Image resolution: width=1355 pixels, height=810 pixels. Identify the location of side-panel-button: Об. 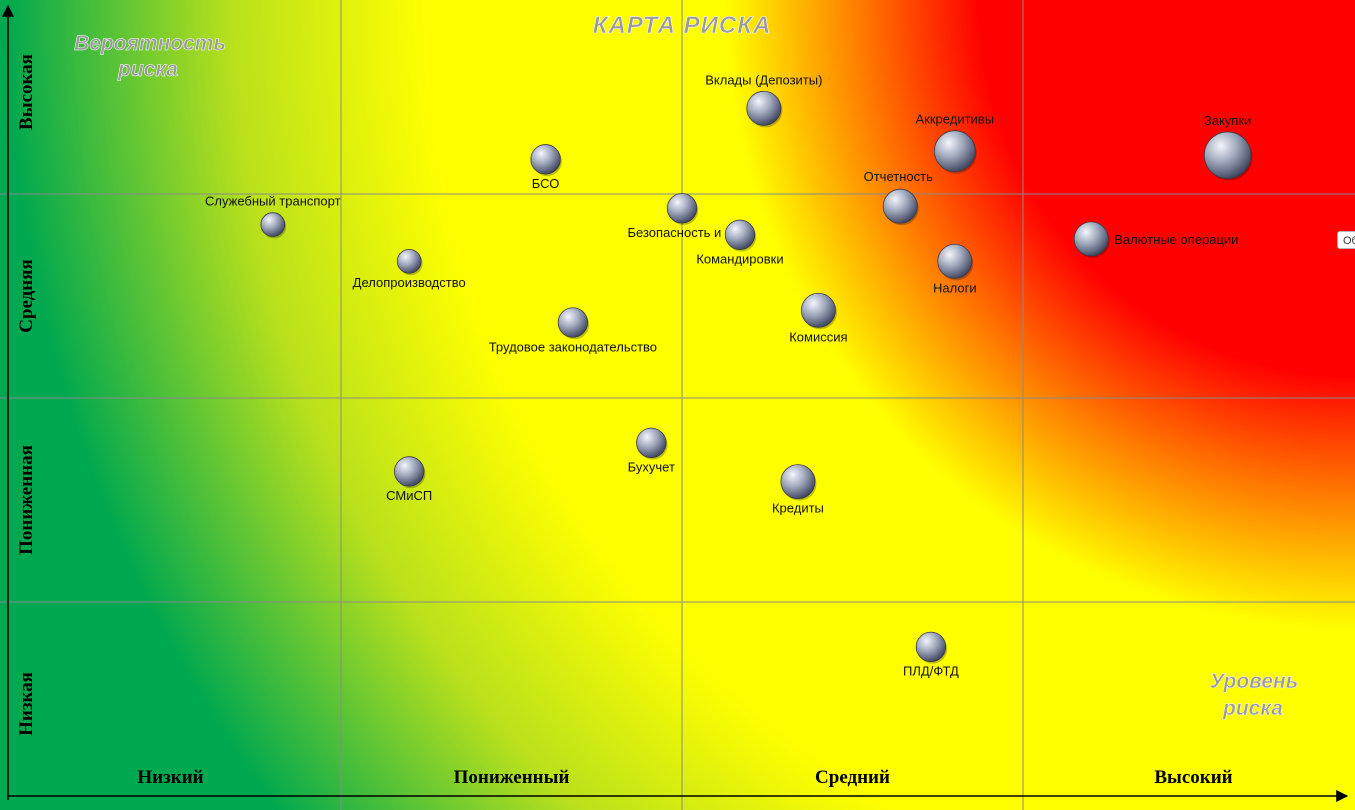
(1346, 240).